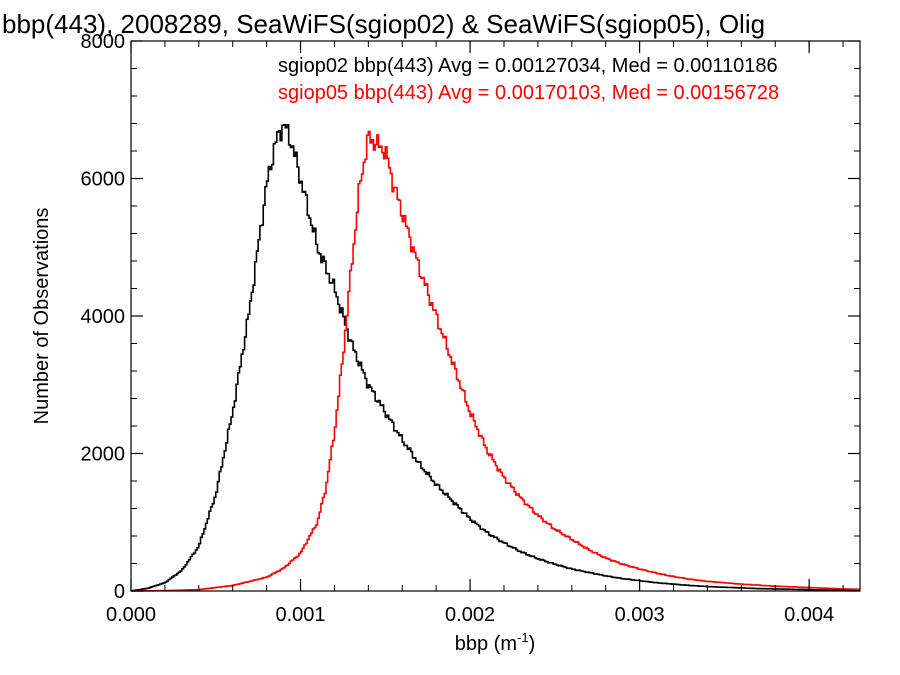 This screenshot has height=675, width=900. What do you see at coordinates (640, 615) in the screenshot?
I see `x-tick-label-3: 0.003` at bounding box center [640, 615].